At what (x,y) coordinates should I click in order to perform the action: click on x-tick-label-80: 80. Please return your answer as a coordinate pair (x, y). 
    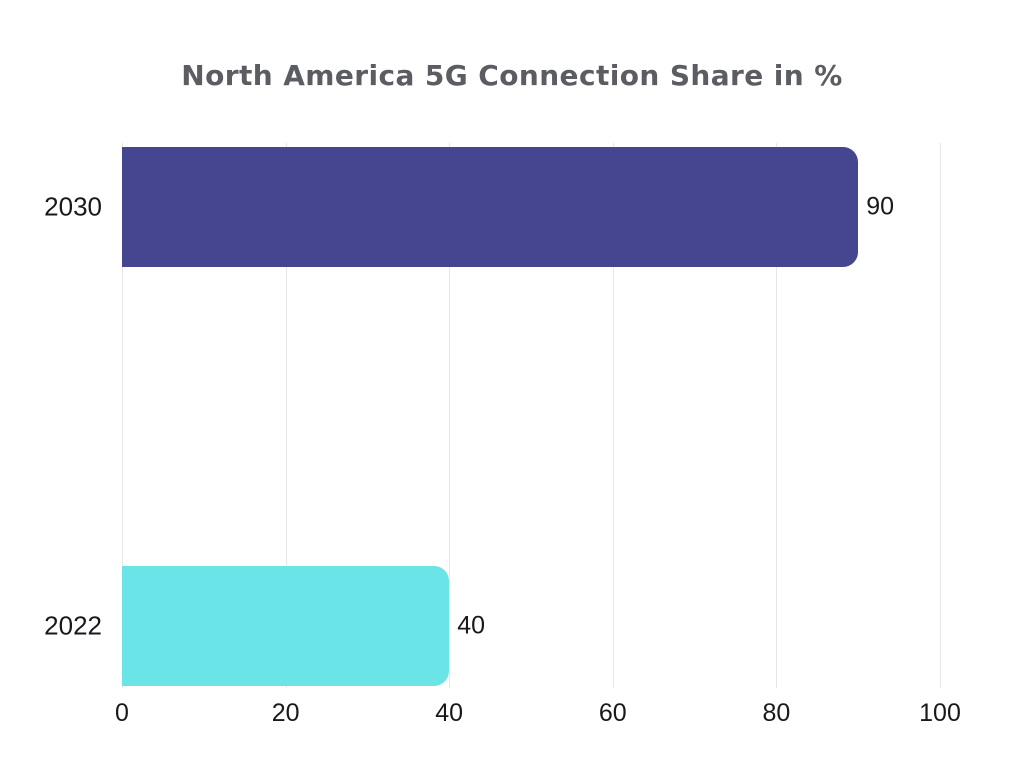
    Looking at the image, I should click on (776, 713).